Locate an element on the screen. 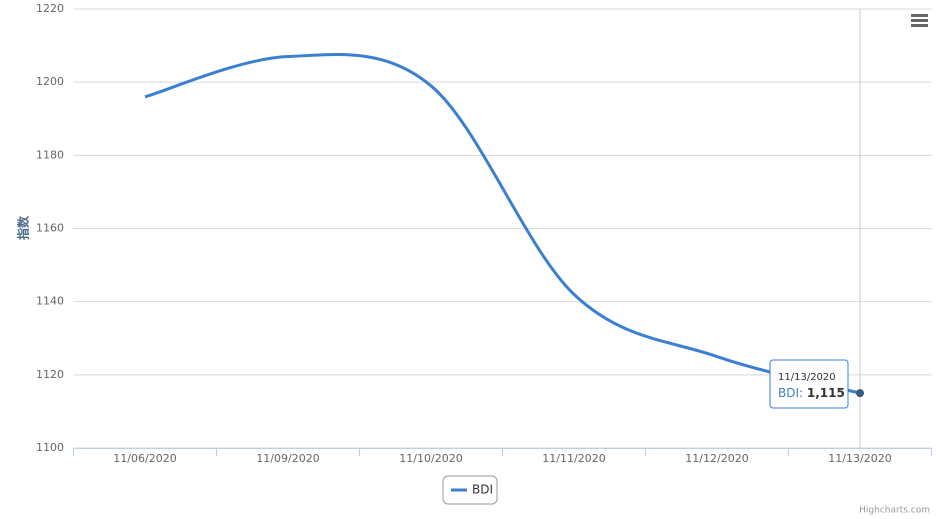 Image resolution: width=939 pixels, height=519 pixels. tooltip-header: 11/13/2020 is located at coordinates (807, 377).